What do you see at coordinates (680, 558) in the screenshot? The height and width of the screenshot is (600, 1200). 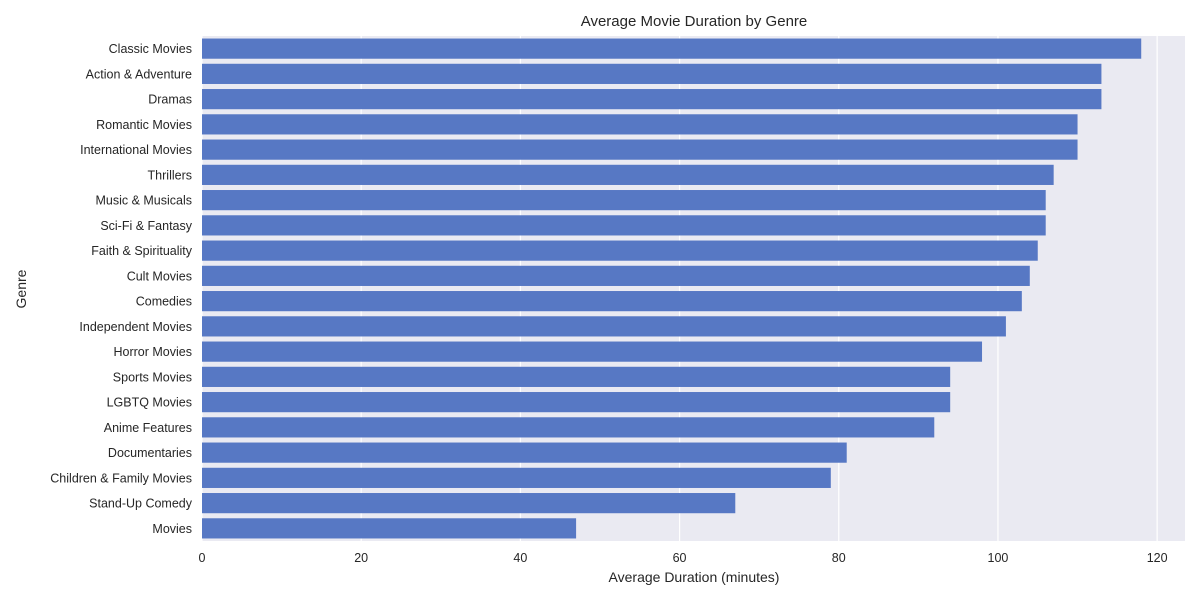 I see `x-tick-label: 60` at bounding box center [680, 558].